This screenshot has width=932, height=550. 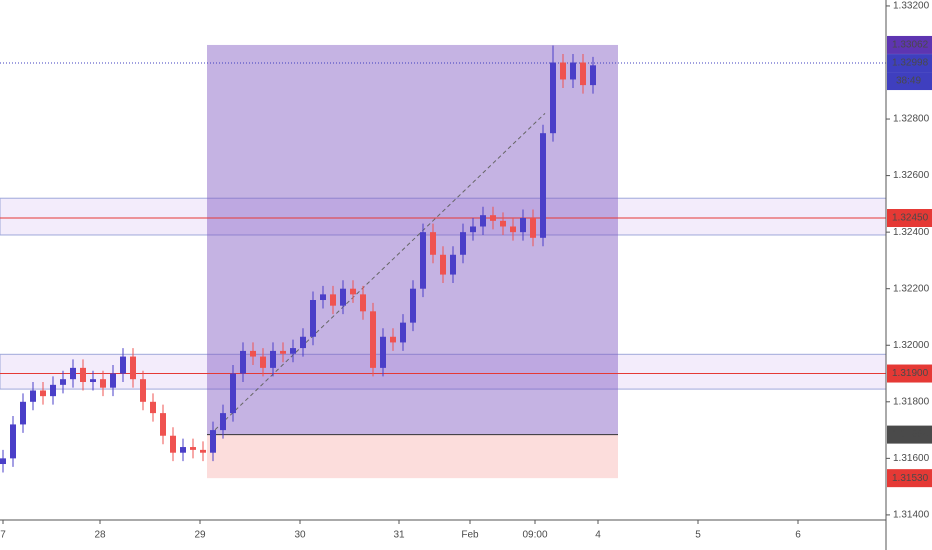 What do you see at coordinates (911, 232) in the screenshot?
I see `y-tick-label: 1.32400` at bounding box center [911, 232].